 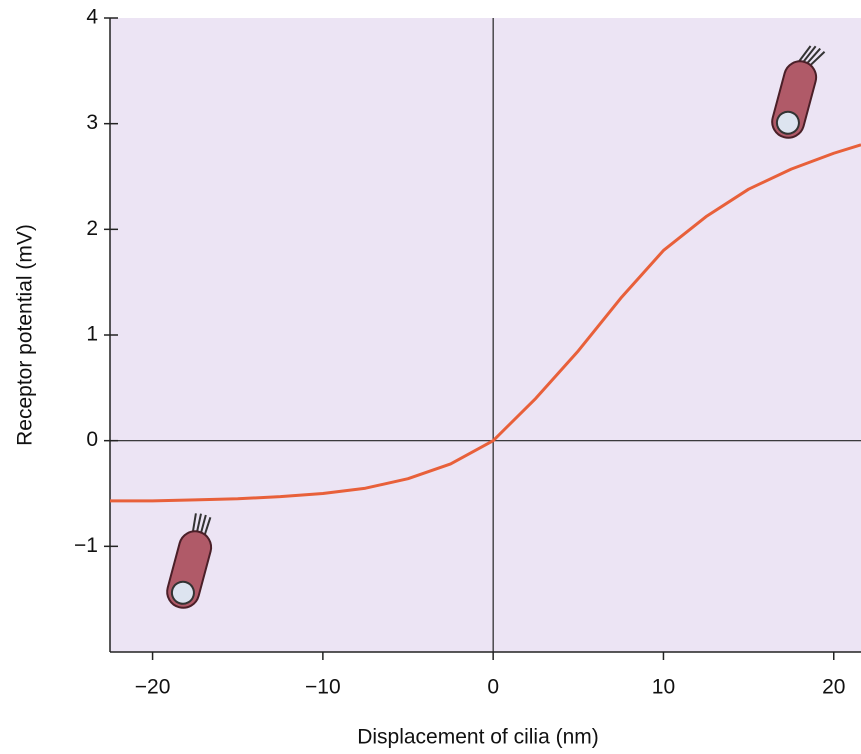 What do you see at coordinates (478, 737) in the screenshot?
I see `x-axis-label: Displacement of cilia (nm)` at bounding box center [478, 737].